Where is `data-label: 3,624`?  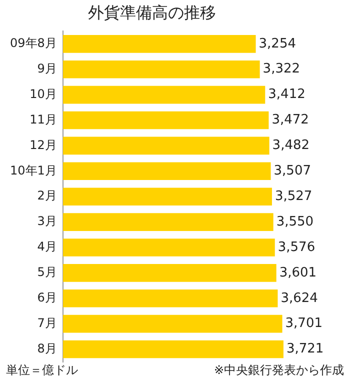
data-label: 3,624 is located at coordinates (299, 298).